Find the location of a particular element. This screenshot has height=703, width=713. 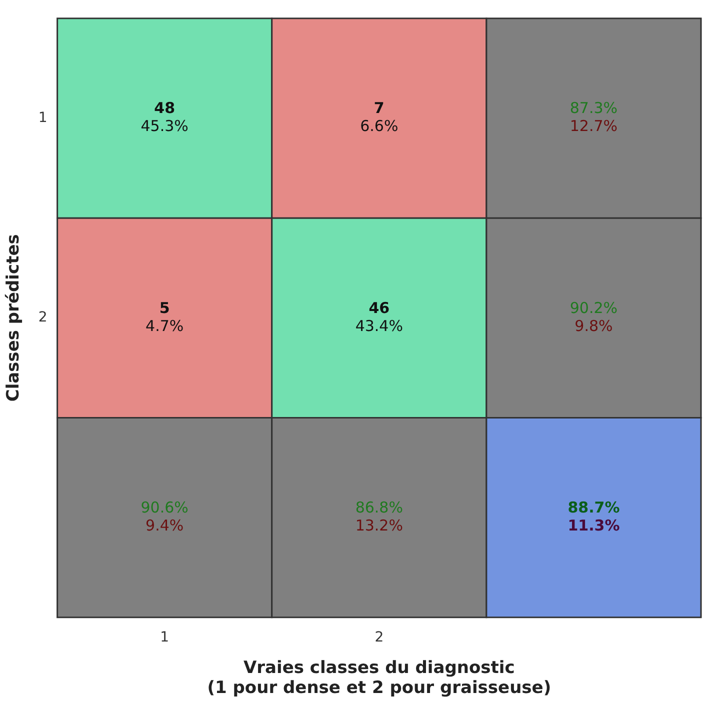

annotation: 6.6% is located at coordinates (379, 126).